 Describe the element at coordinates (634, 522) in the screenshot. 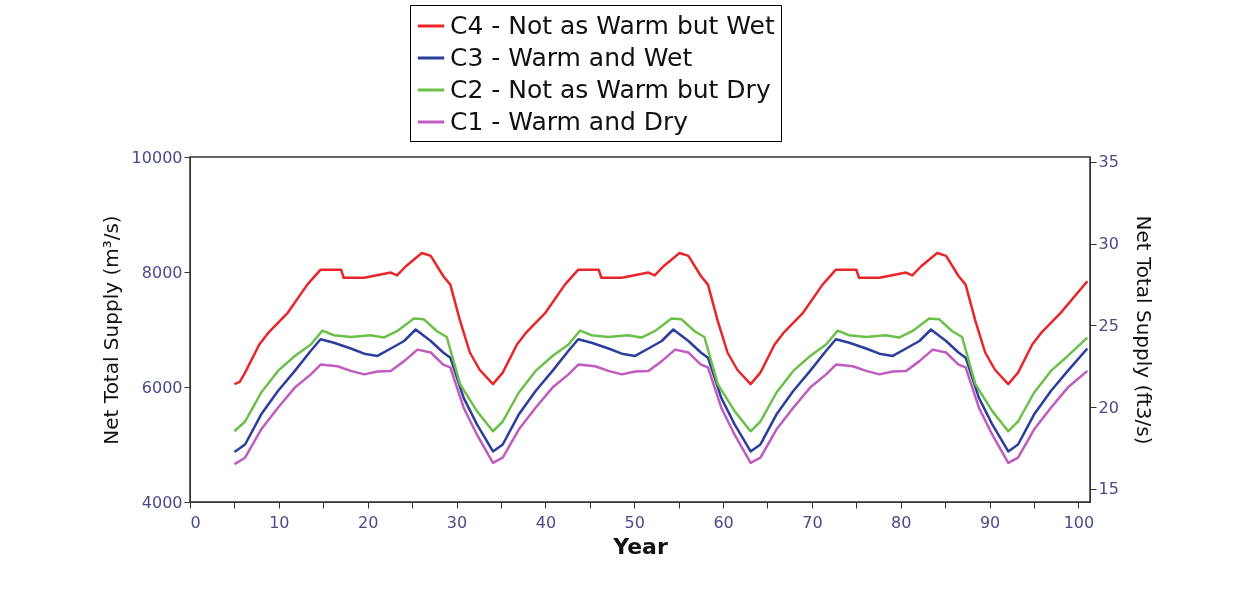

I see `x-tick-label: 50` at that location.